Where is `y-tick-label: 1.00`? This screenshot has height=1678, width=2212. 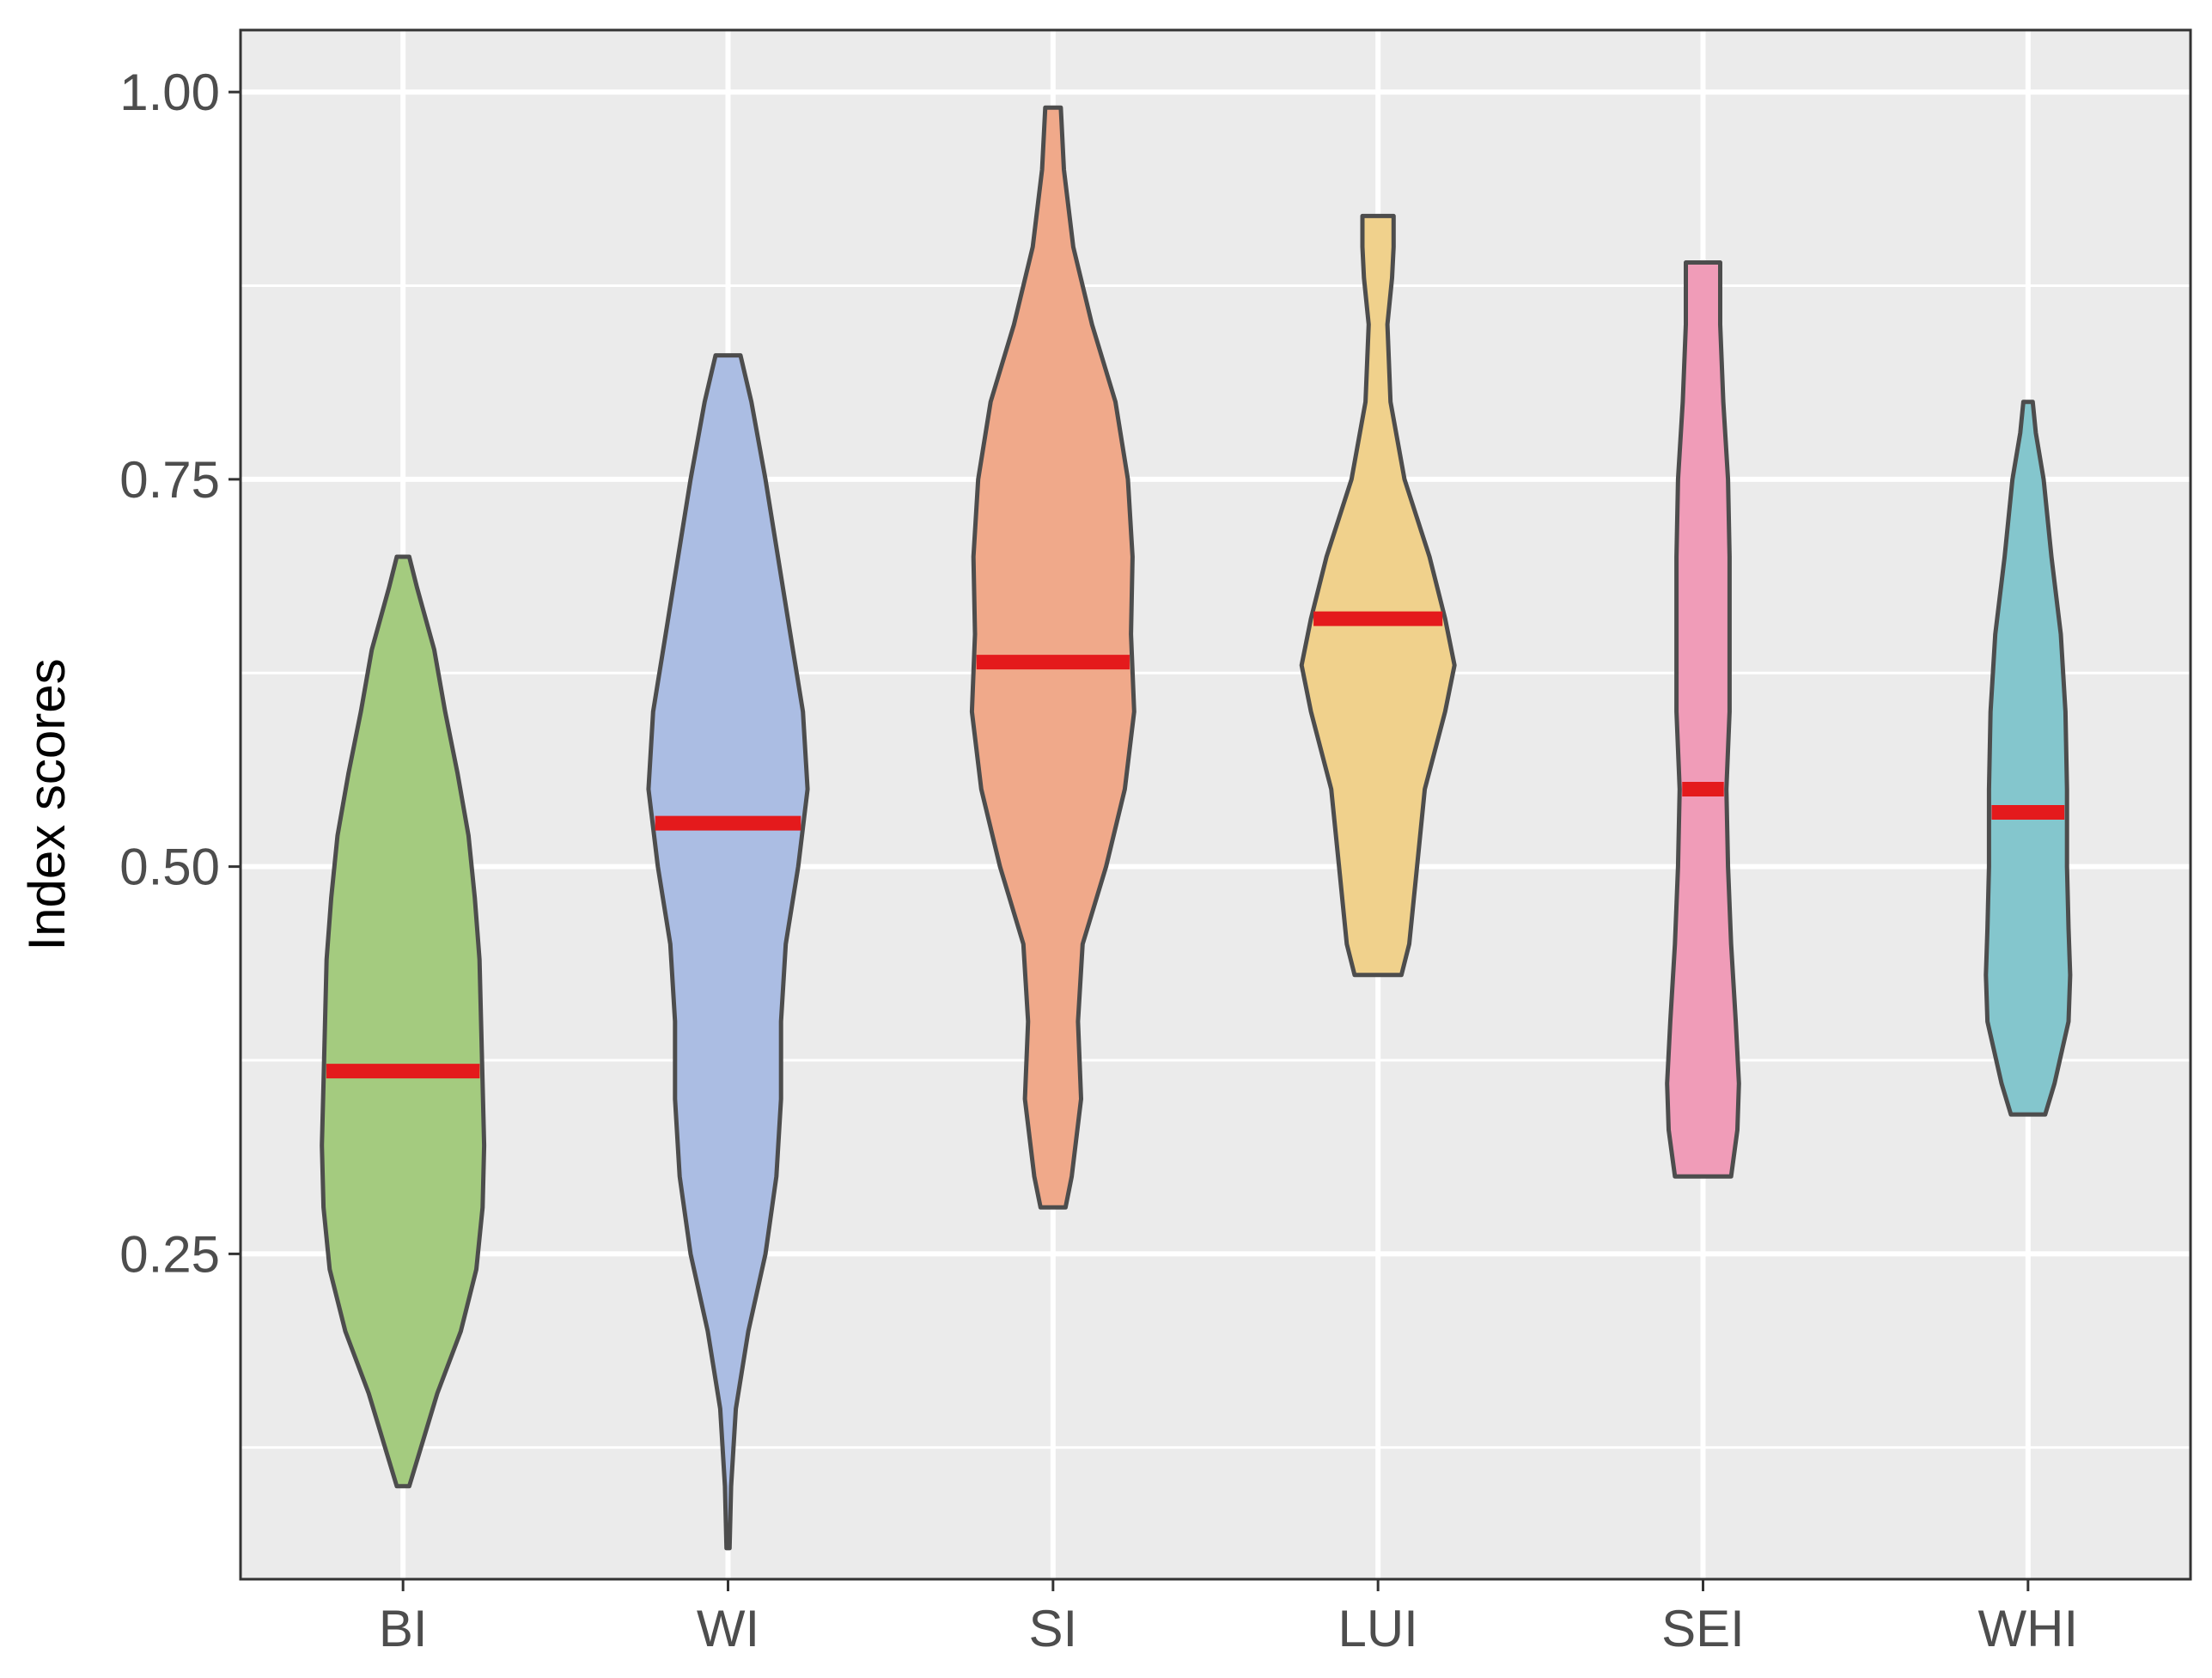
y-tick-label: 1.00 is located at coordinates (169, 92).